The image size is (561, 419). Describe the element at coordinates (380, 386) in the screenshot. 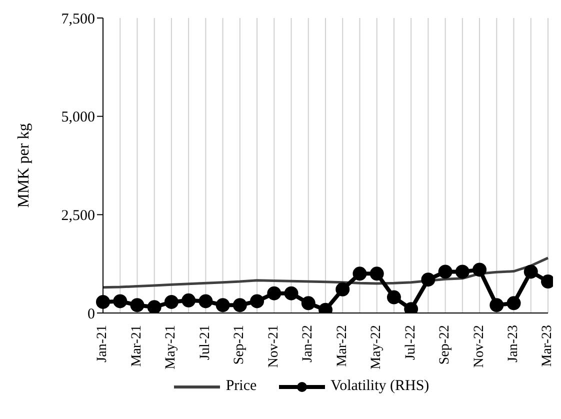

I see `legend-label: Volatility (RHS)` at that location.